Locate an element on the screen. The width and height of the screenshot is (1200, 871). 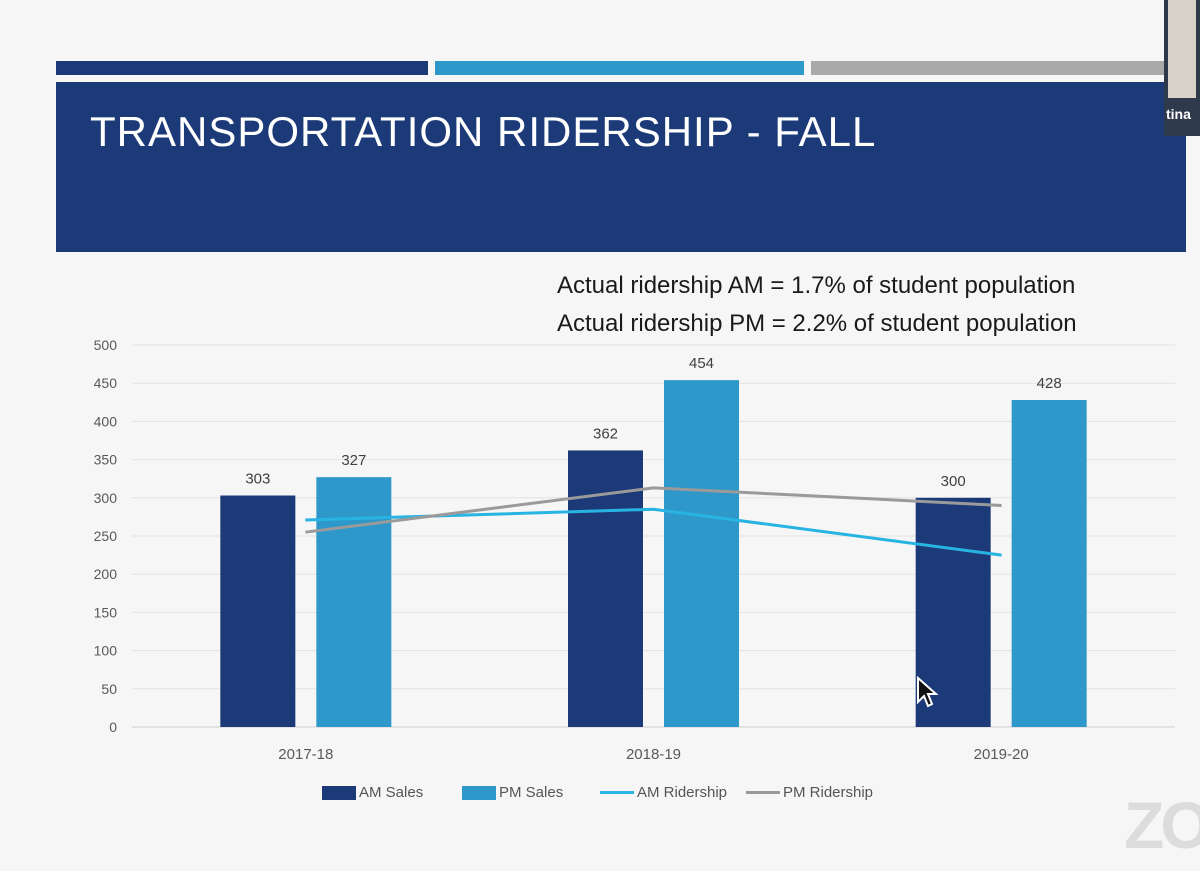
line-pm-ridership is located at coordinates (653, 510).